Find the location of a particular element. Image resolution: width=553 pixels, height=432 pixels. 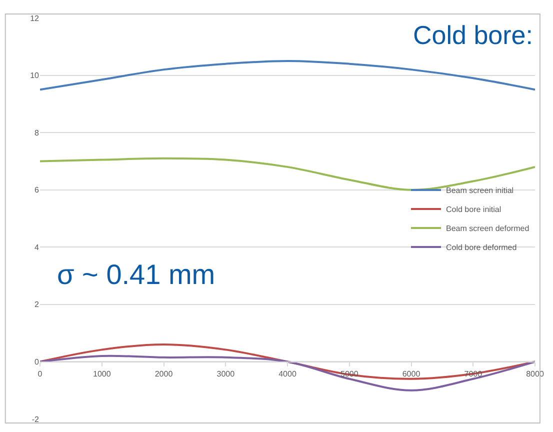

y-tick-label: 4 is located at coordinates (37, 247).